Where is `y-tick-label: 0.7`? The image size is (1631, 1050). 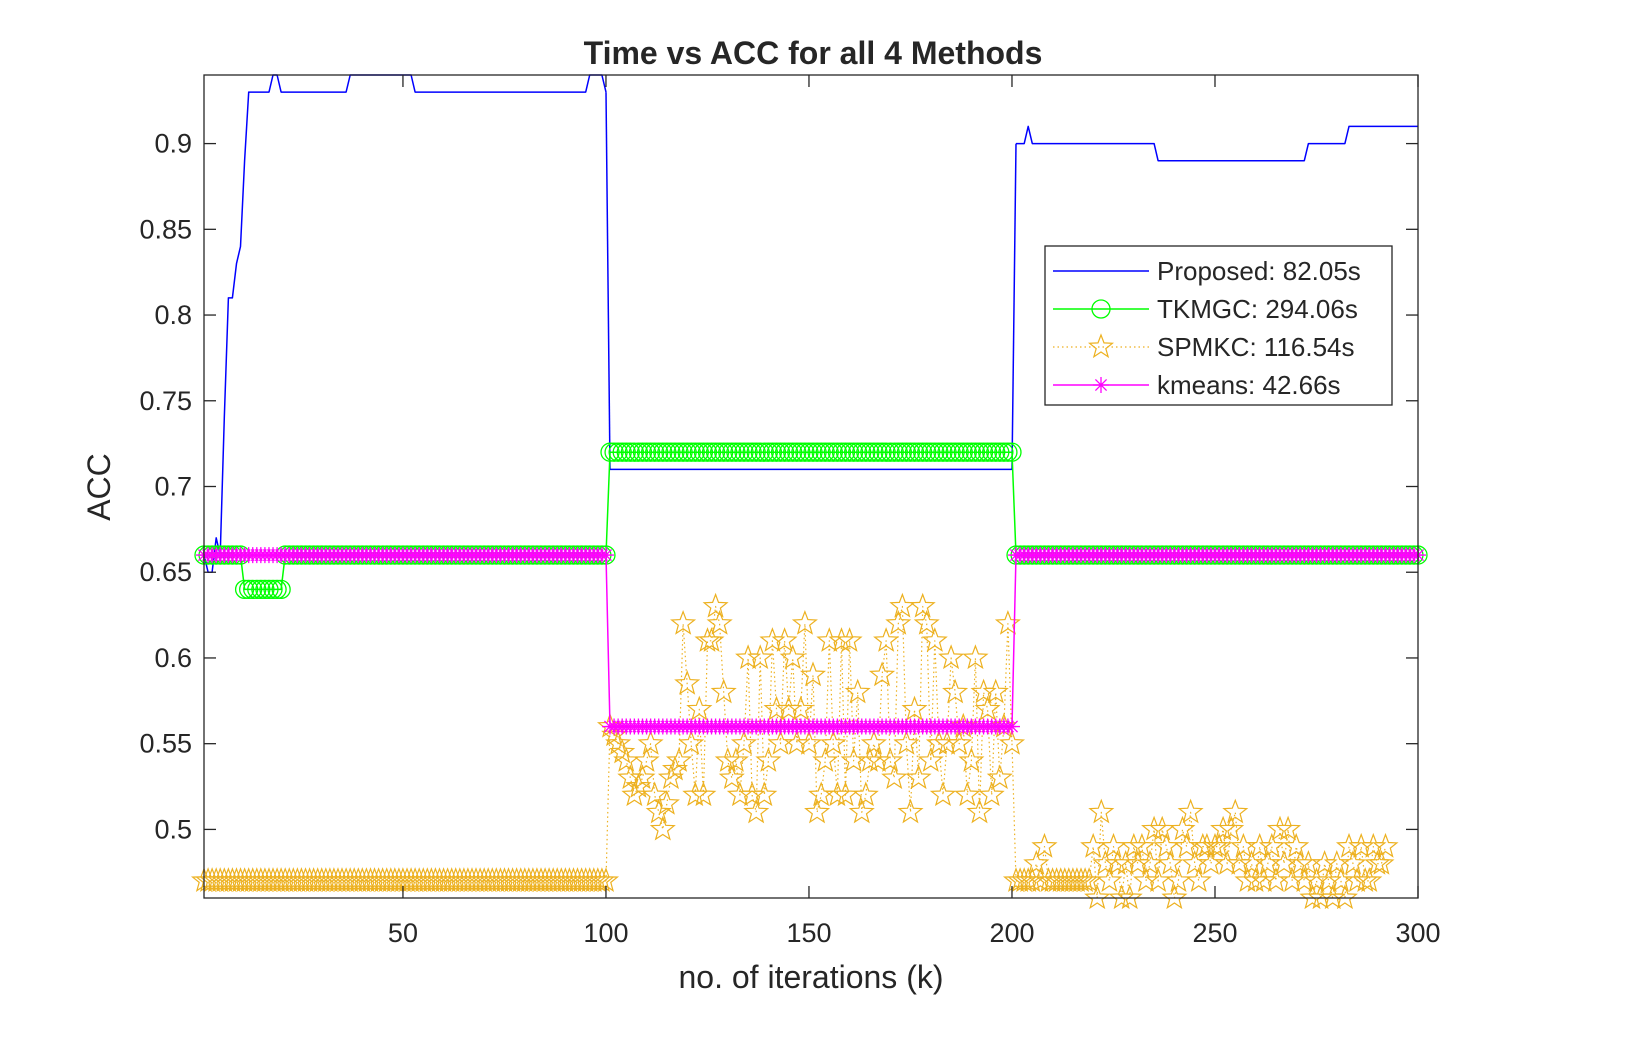 y-tick-label: 0.7 is located at coordinates (173, 487).